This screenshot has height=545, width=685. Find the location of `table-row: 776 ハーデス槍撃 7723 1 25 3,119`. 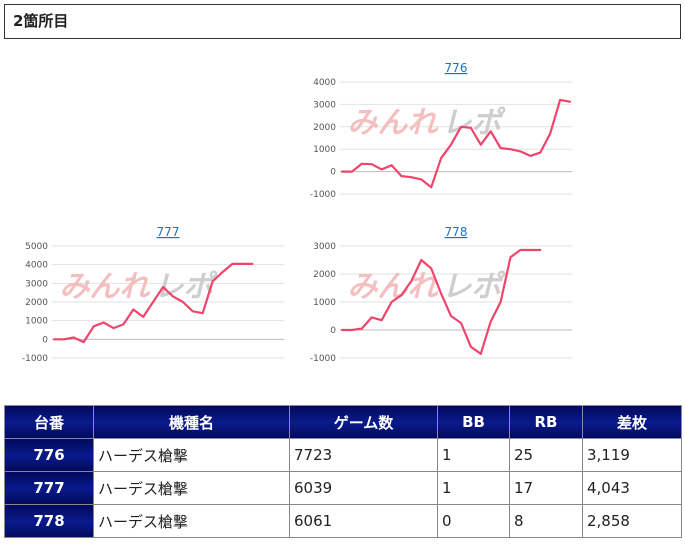

table-row: 776 ハーデス槍撃 7723 1 25 3,119 is located at coordinates (343, 455).